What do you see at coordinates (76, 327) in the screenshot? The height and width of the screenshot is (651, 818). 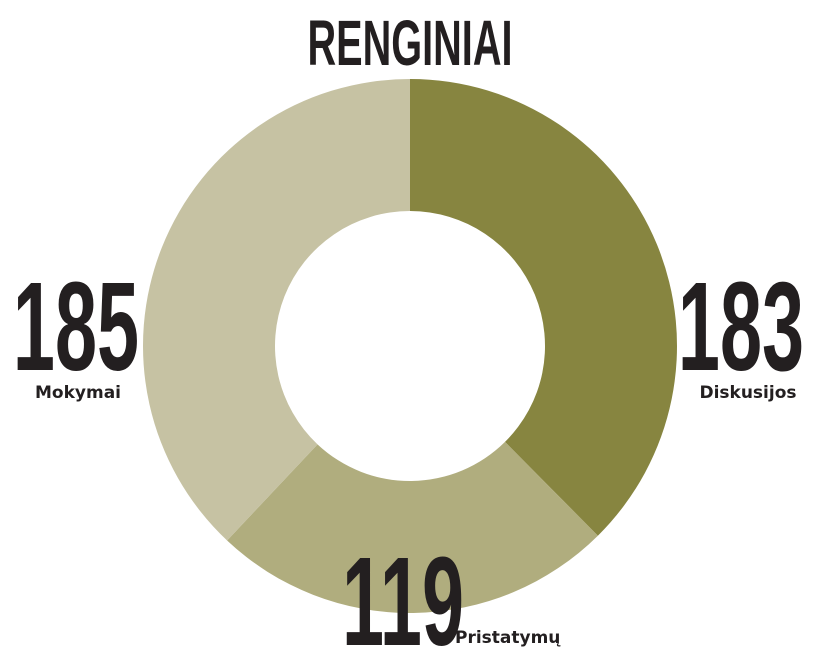 I see `value-label: 185` at bounding box center [76, 327].